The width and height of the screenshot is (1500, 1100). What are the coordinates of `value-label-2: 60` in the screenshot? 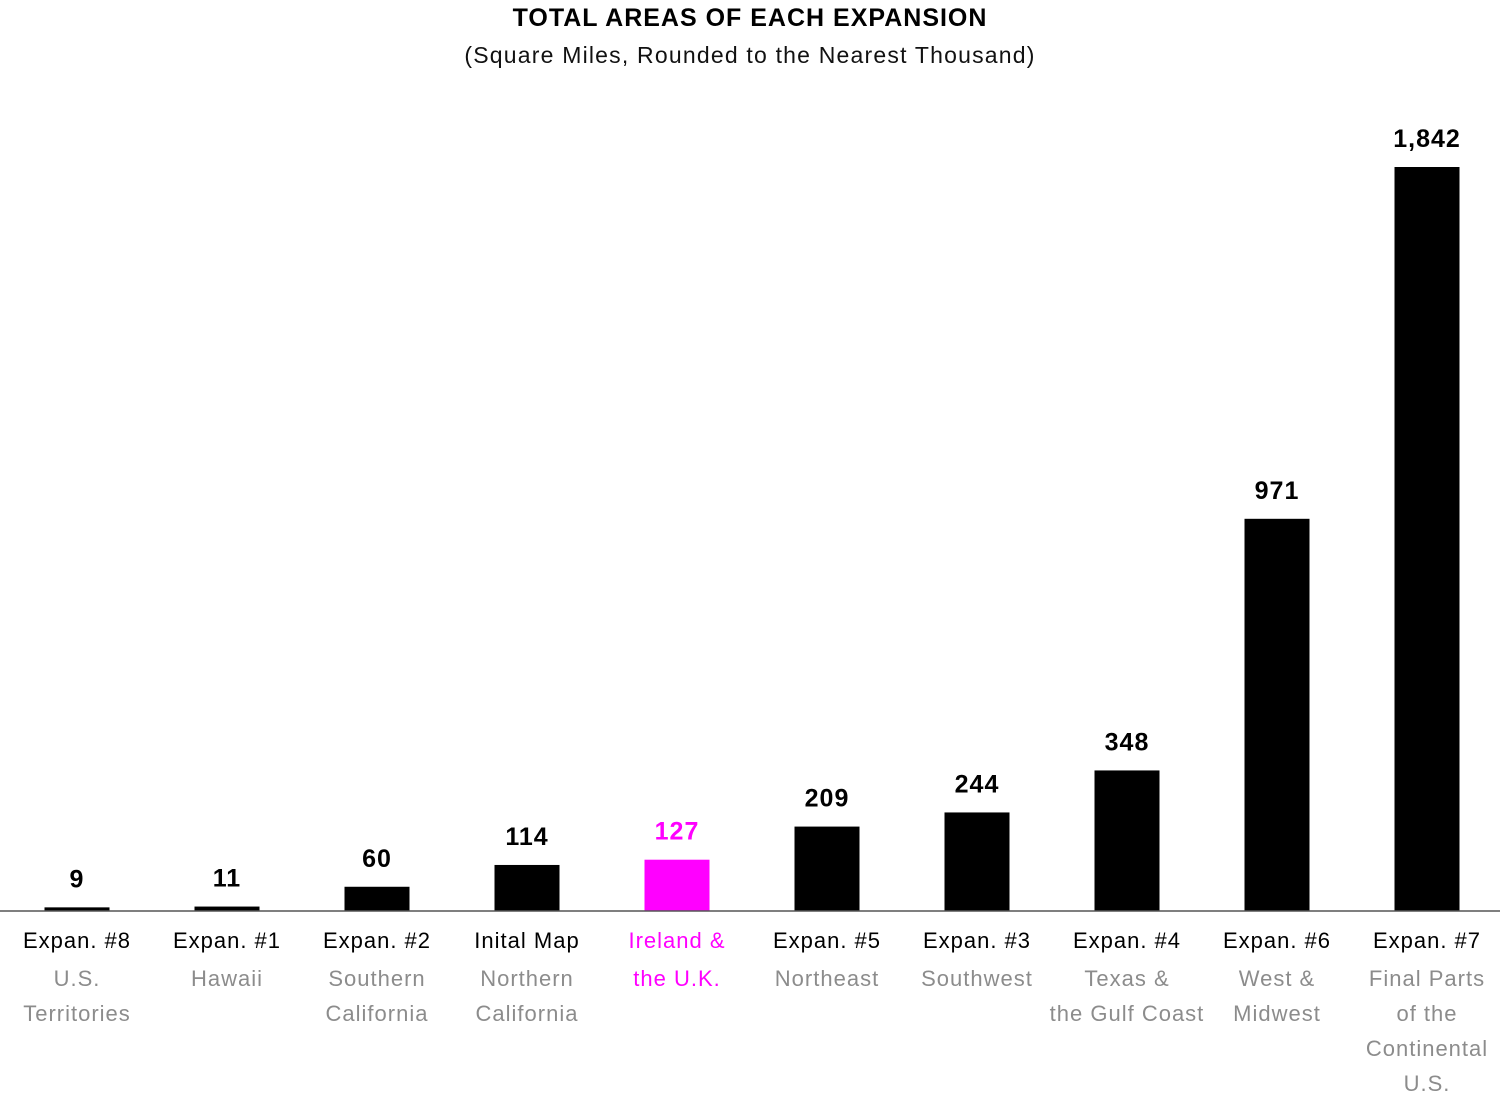 It's located at (377, 859).